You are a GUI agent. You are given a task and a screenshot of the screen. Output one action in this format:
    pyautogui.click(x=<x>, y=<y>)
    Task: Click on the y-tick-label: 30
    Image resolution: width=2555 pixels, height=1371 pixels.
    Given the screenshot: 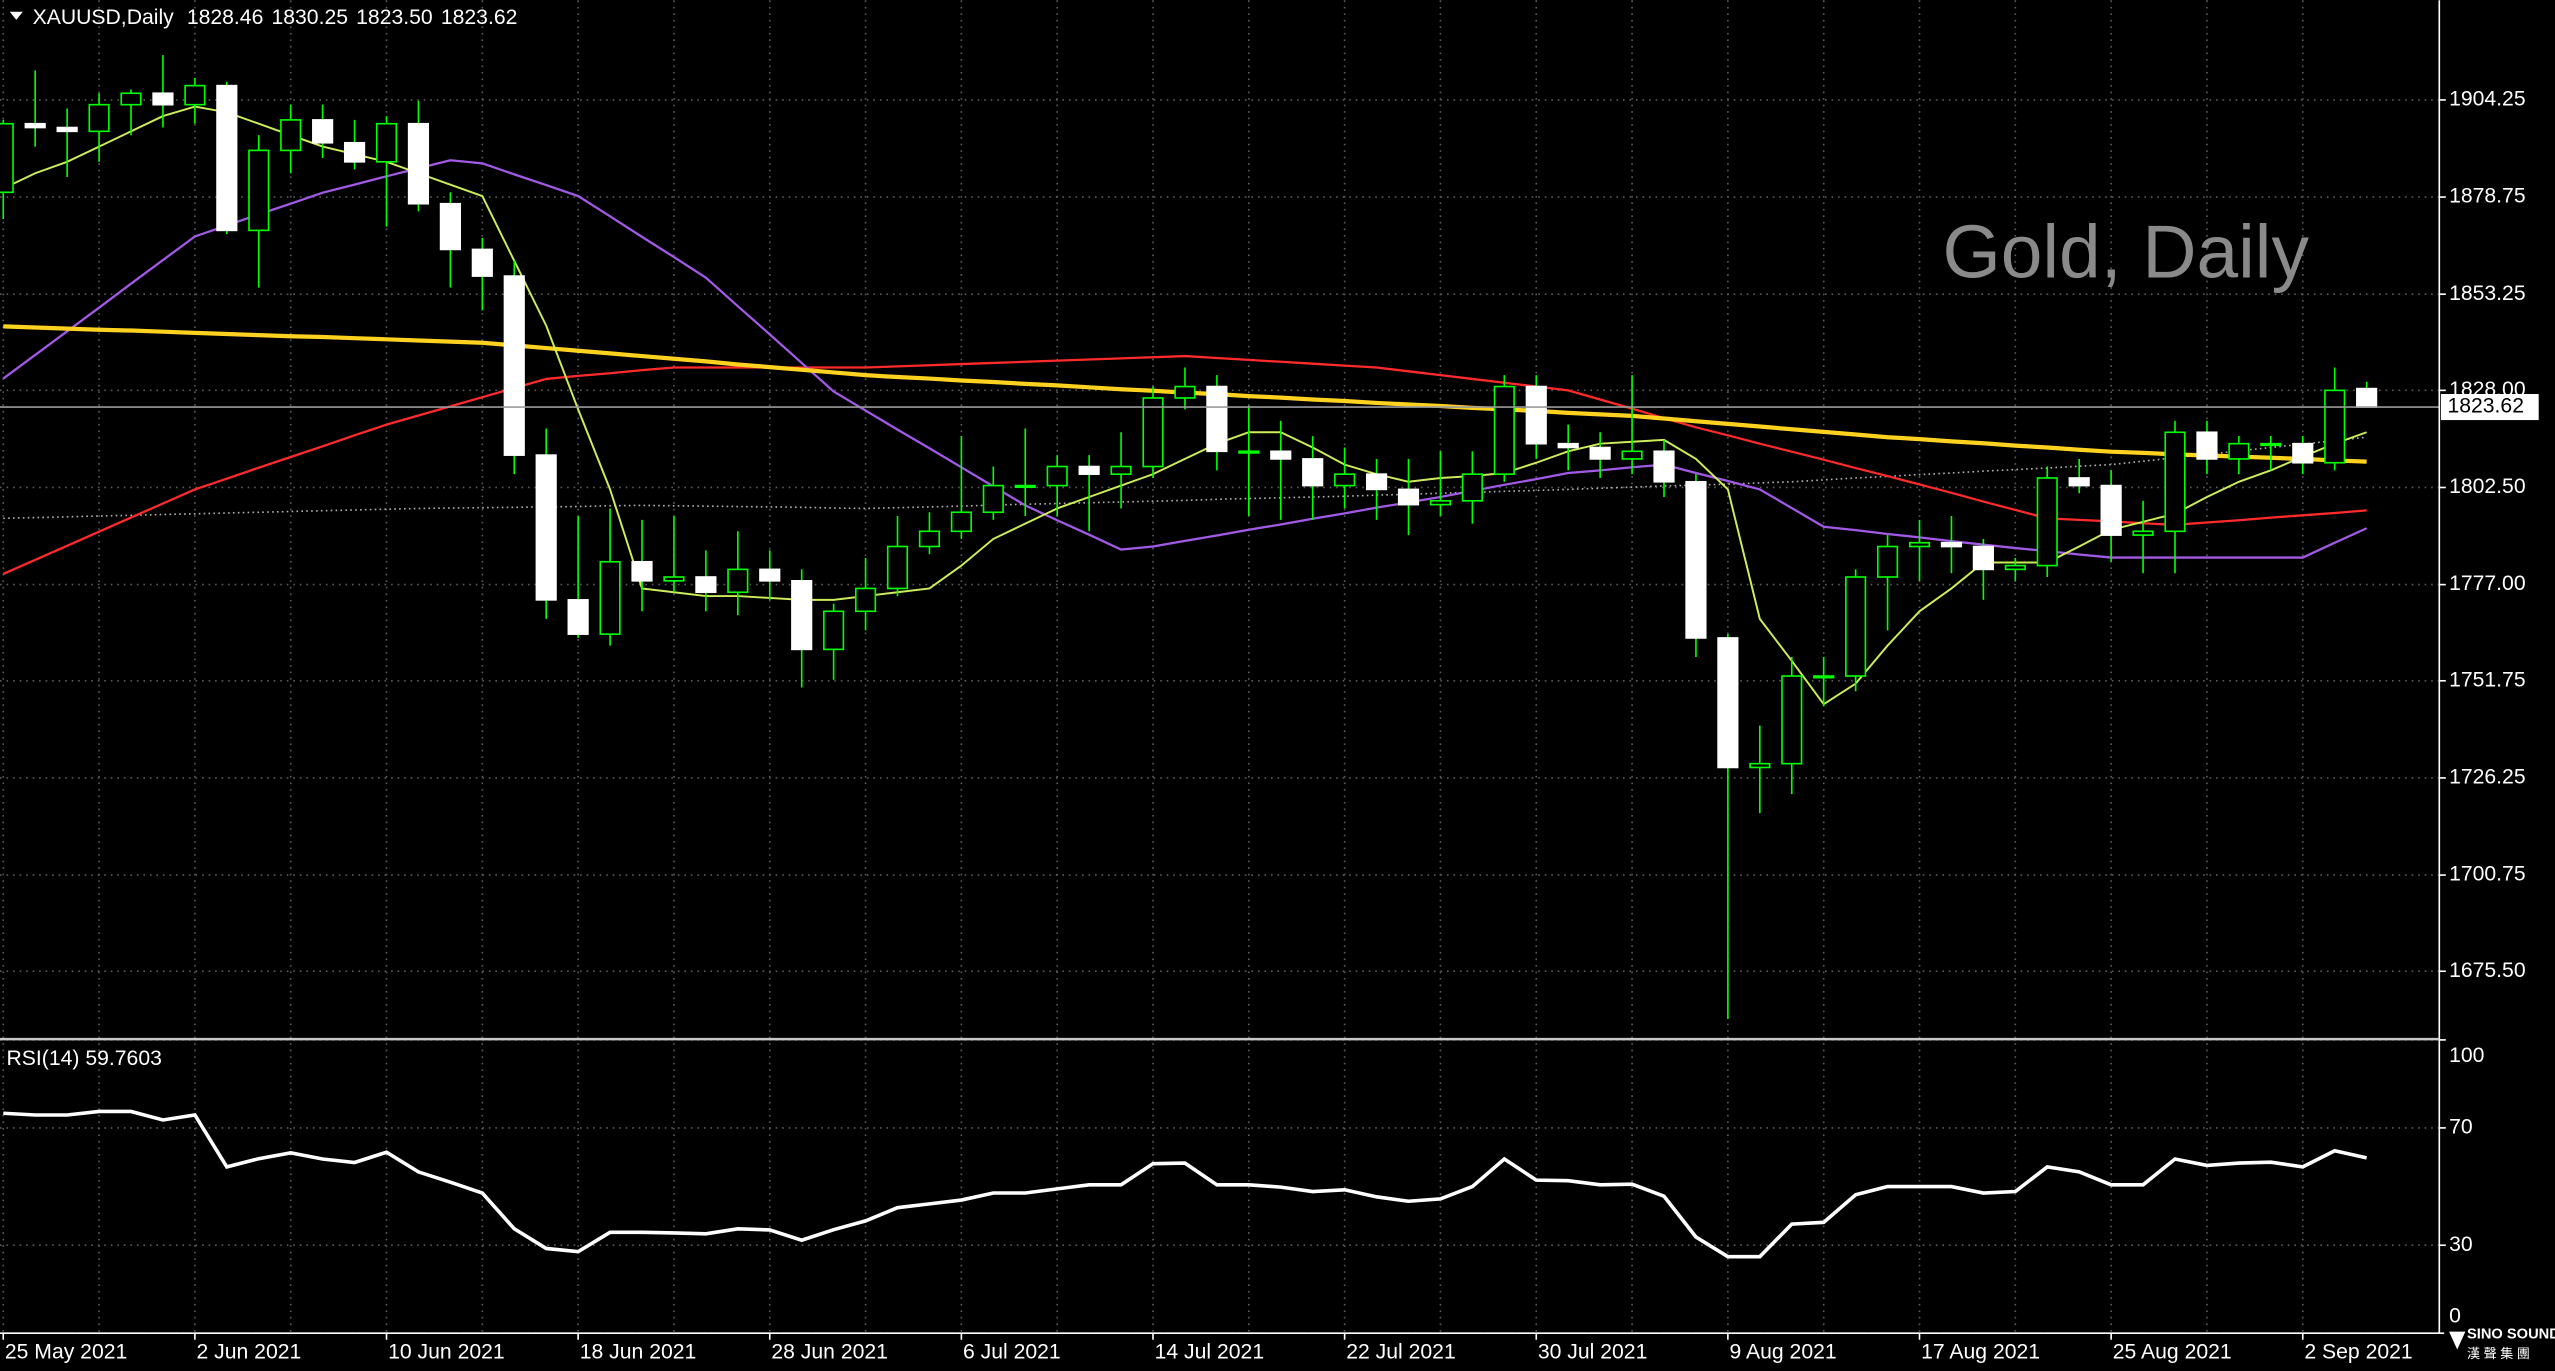 What is the action you would take?
    pyautogui.click(x=2461, y=1244)
    